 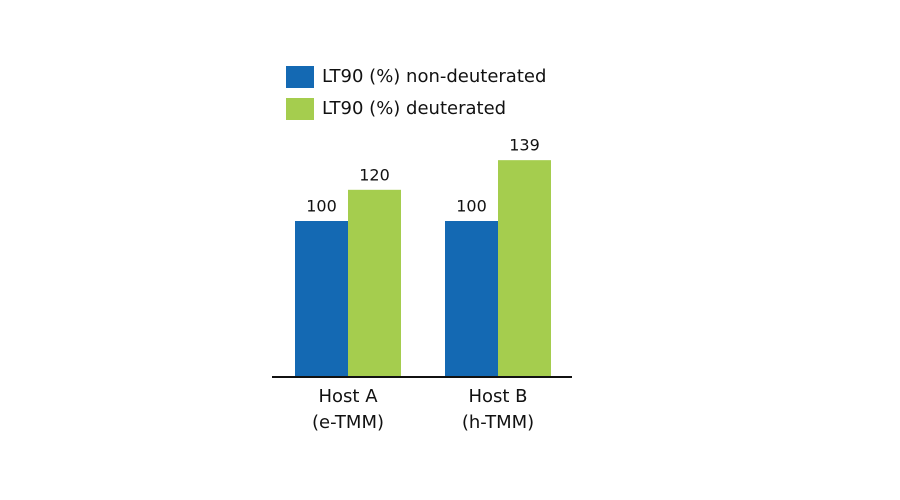 I want to click on x-tick-label: (e-TMM), so click(x=348, y=422).